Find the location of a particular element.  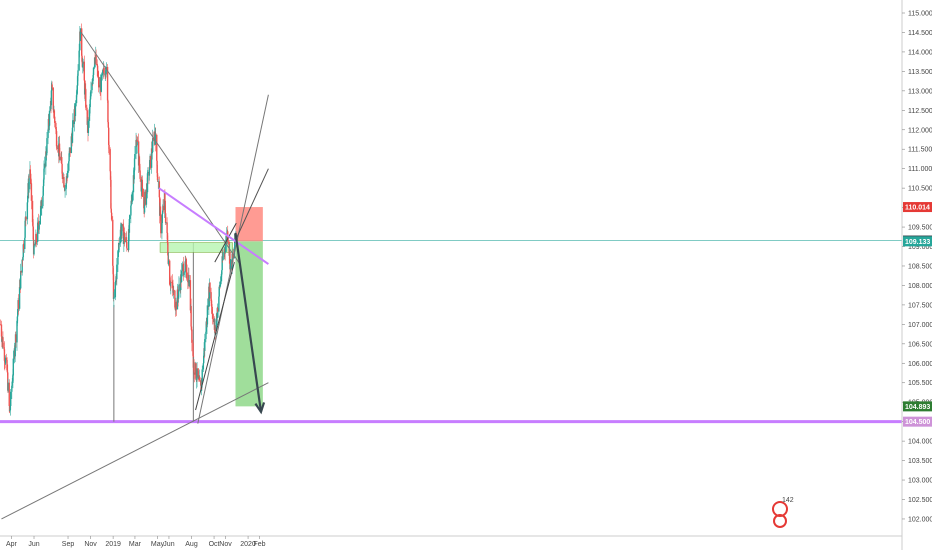

price-tag-label: 104.500 is located at coordinates (917, 422).